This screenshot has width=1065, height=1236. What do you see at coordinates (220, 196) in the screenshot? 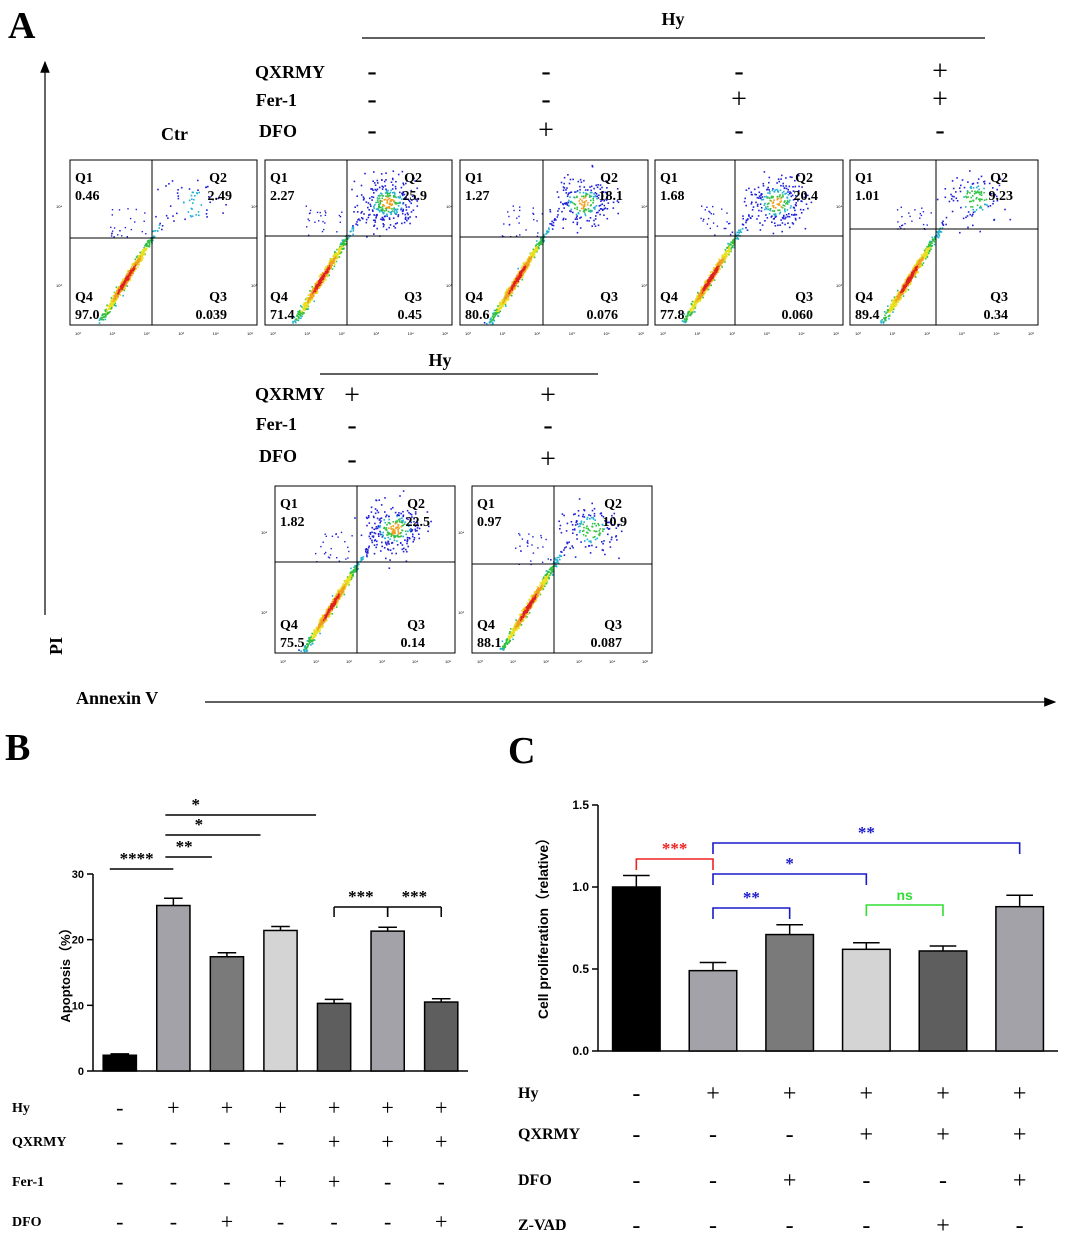
I see `q2-value: 2.49` at bounding box center [220, 196].